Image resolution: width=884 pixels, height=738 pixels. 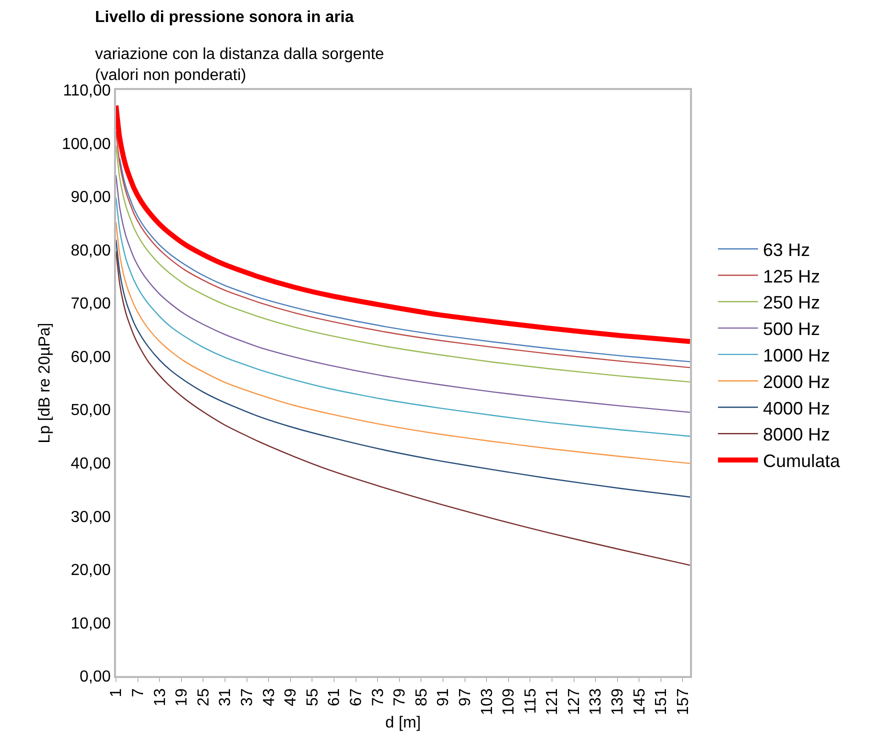 I want to click on legend-label: 500 Hz, so click(x=791, y=329).